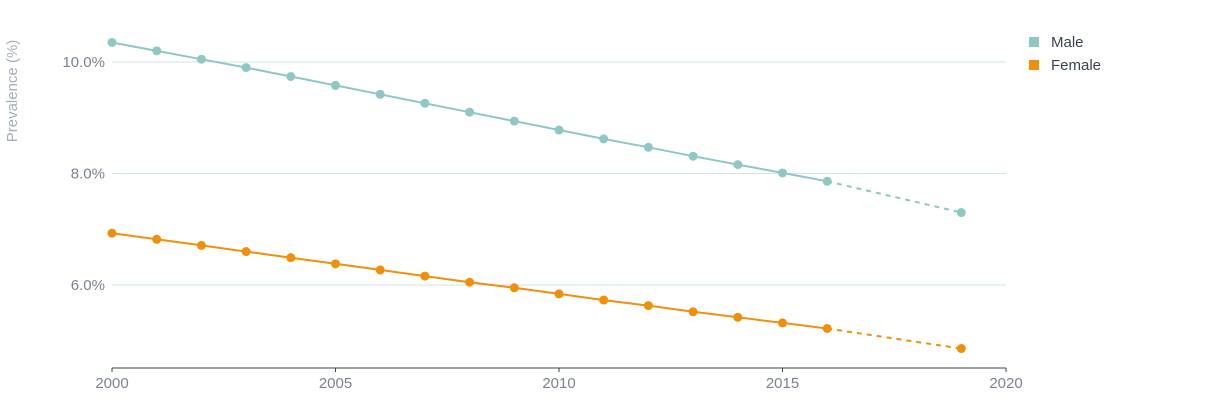  What do you see at coordinates (88, 174) in the screenshot?
I see `y-tick-label: 8.0%` at bounding box center [88, 174].